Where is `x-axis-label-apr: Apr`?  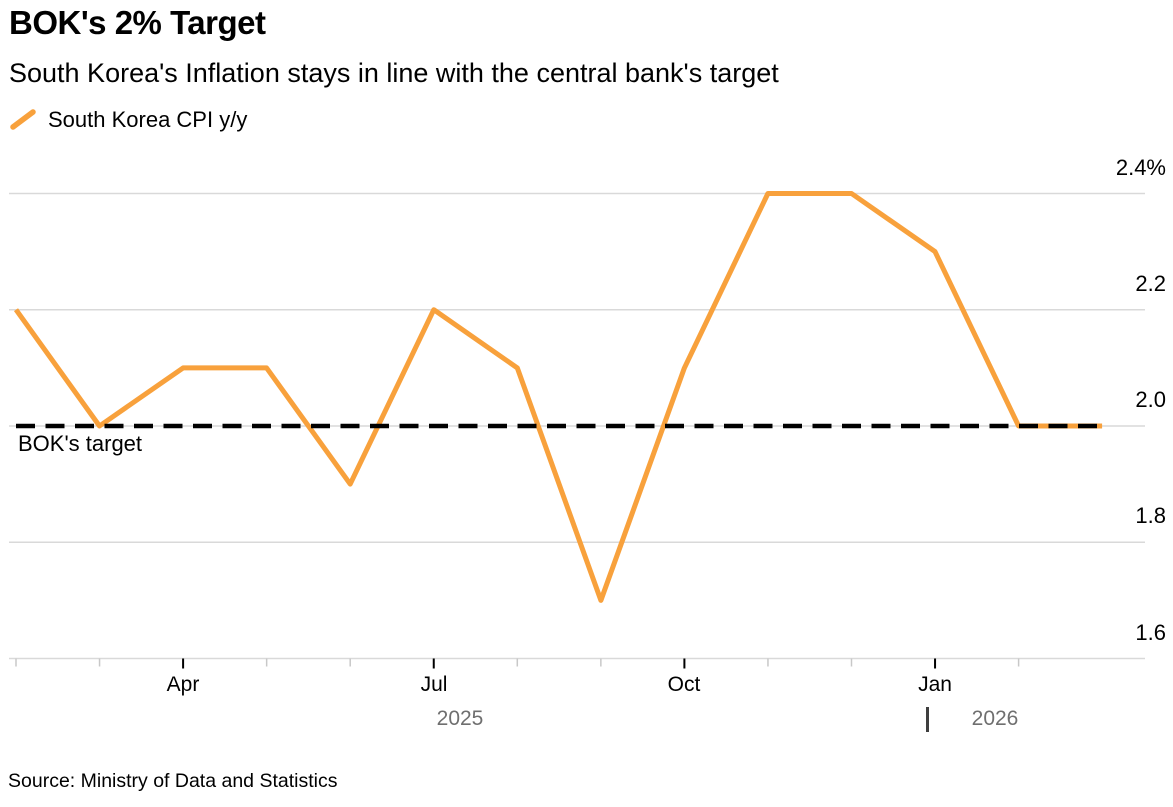
x-axis-label-apr: Apr is located at coordinates (183, 684).